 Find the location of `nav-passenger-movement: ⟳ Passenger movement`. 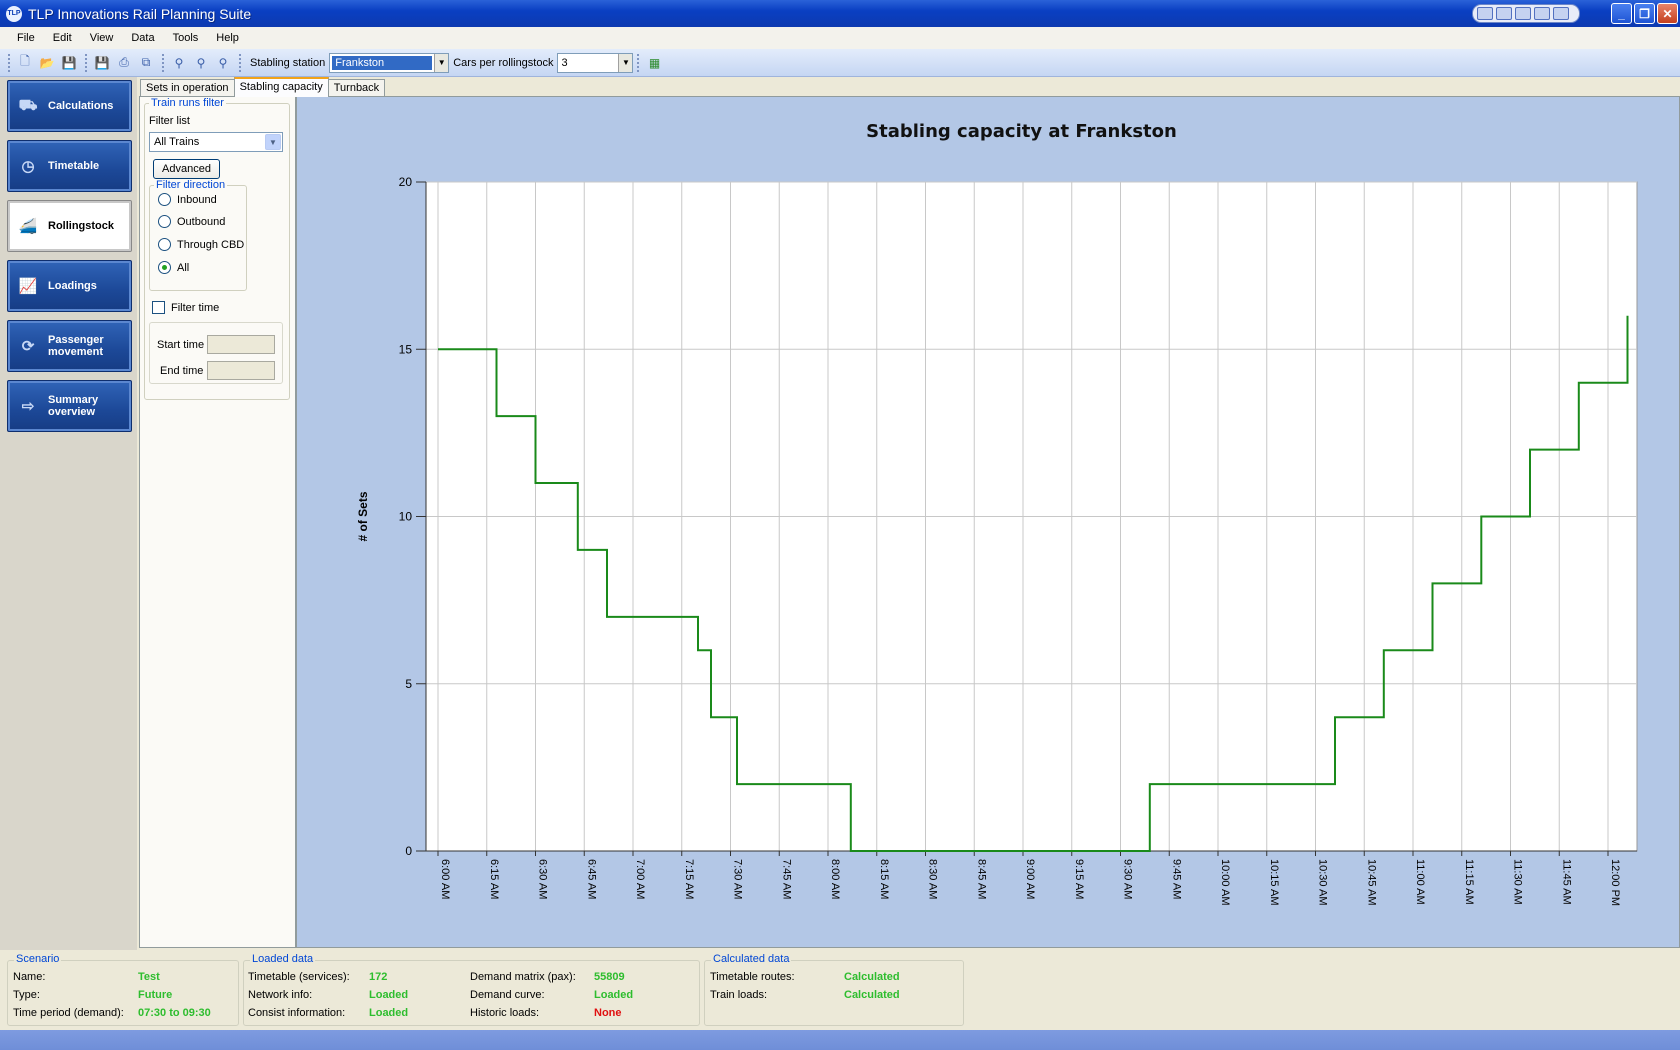

nav-passenger-movement: ⟳ Passenger movement is located at coordinates (69, 346).